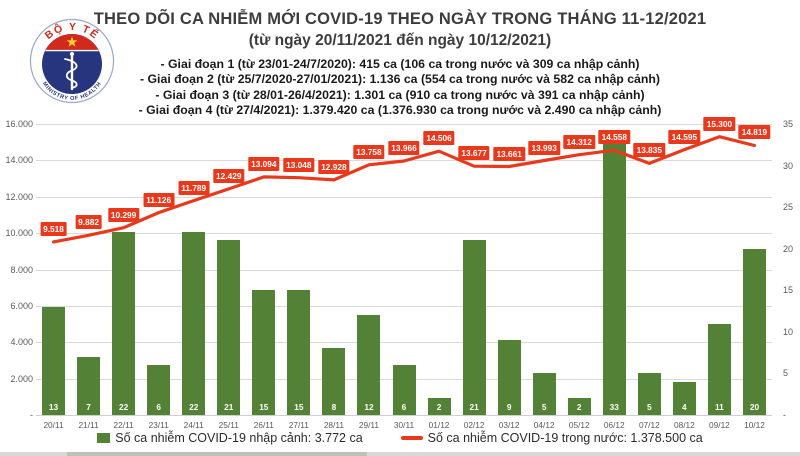 The width and height of the screenshot is (800, 456). I want to click on x-axis-date-label: 29/11, so click(369, 425).